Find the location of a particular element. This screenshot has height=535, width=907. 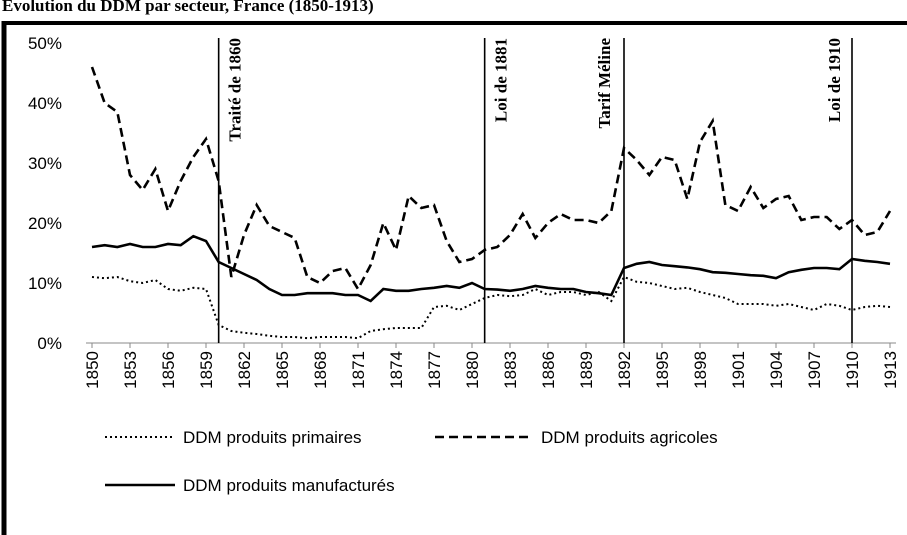

legend-label: DDM produits primaires is located at coordinates (272, 437).